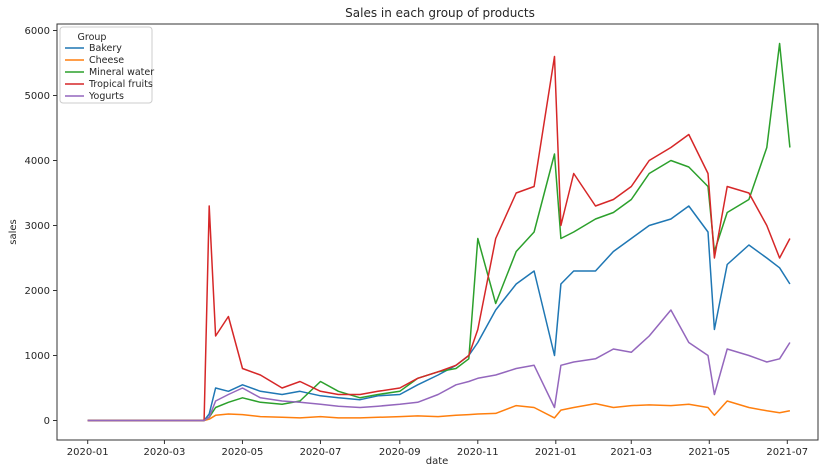 This screenshot has width=828, height=469. Describe the element at coordinates (787, 452) in the screenshot. I see `x-tick-label: 2021-07` at that location.